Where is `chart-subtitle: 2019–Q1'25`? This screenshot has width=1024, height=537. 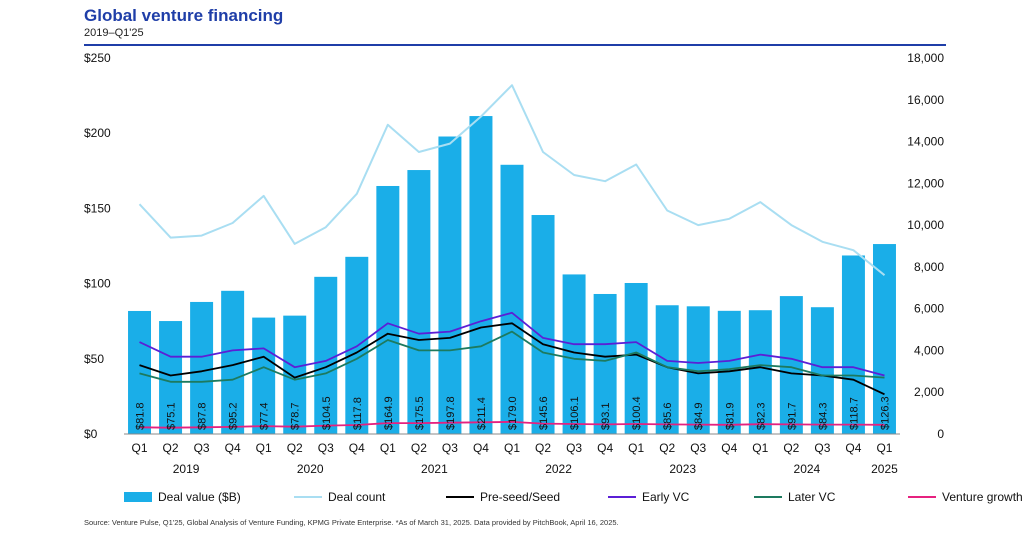 chart-subtitle: 2019–Q1'25 is located at coordinates (114, 33).